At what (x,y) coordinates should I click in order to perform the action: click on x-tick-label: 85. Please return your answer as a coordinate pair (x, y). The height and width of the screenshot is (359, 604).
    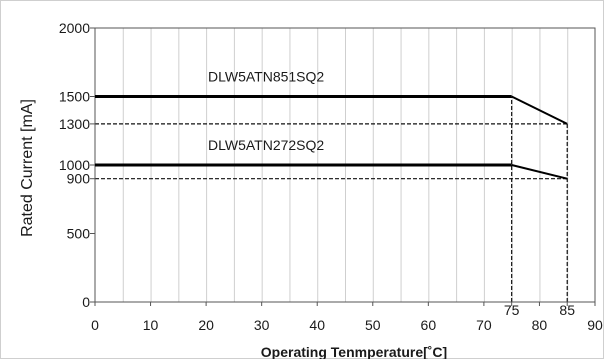
    Looking at the image, I should click on (567, 310).